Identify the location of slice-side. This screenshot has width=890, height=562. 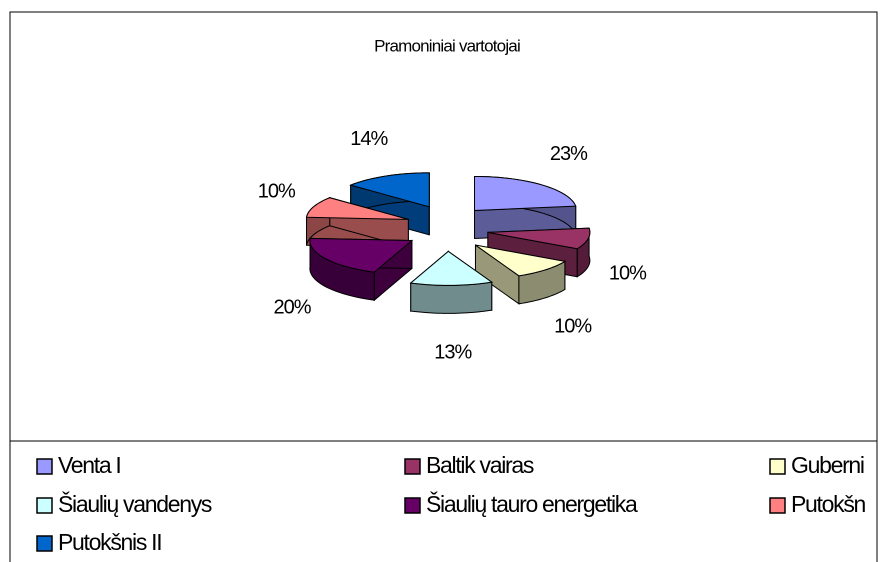
(451, 297).